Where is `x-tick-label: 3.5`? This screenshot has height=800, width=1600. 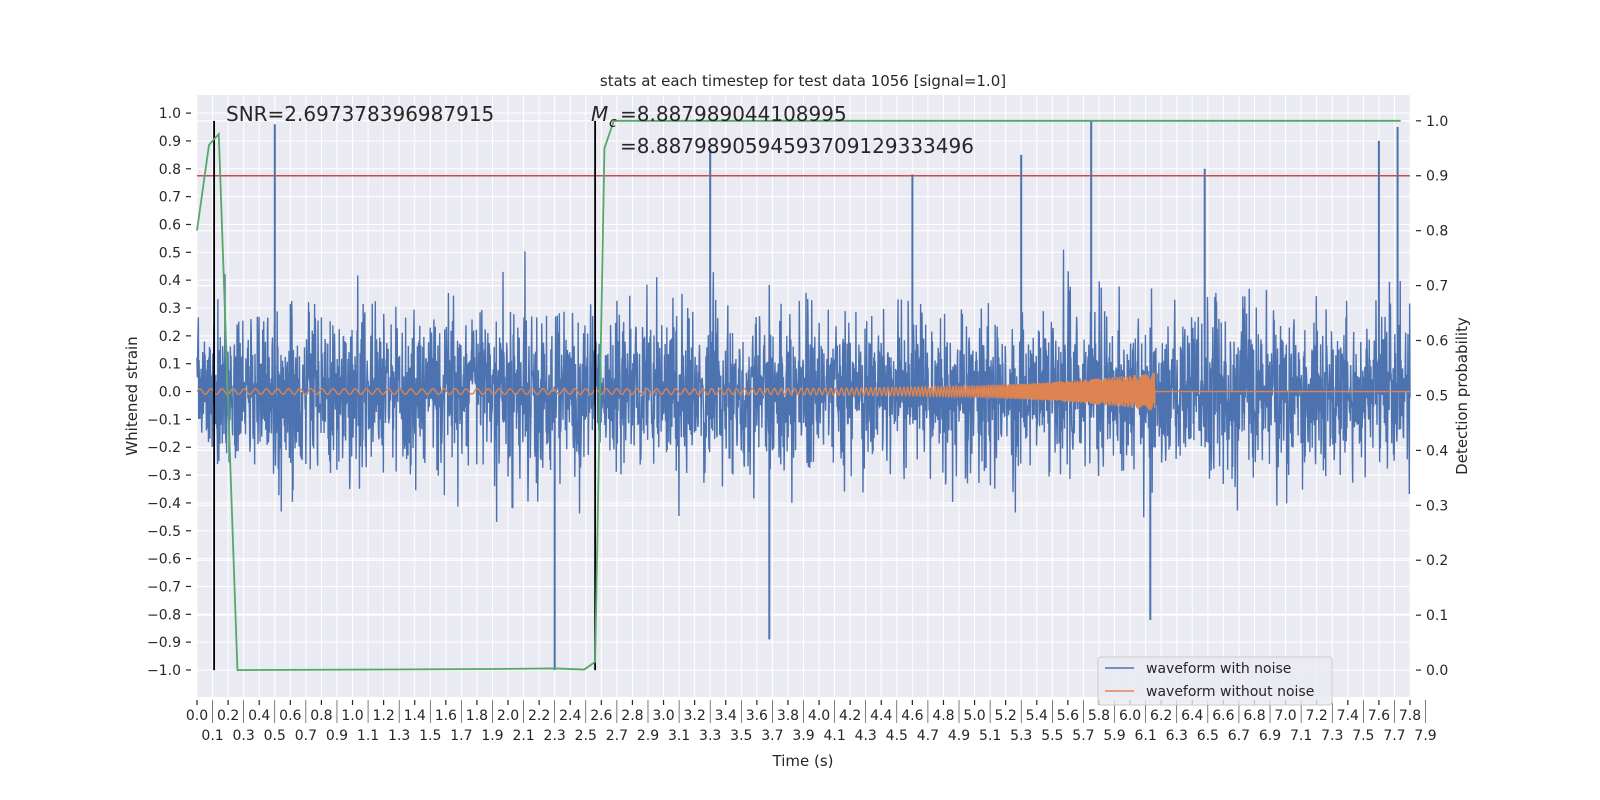 x-tick-label: 3.5 is located at coordinates (741, 736).